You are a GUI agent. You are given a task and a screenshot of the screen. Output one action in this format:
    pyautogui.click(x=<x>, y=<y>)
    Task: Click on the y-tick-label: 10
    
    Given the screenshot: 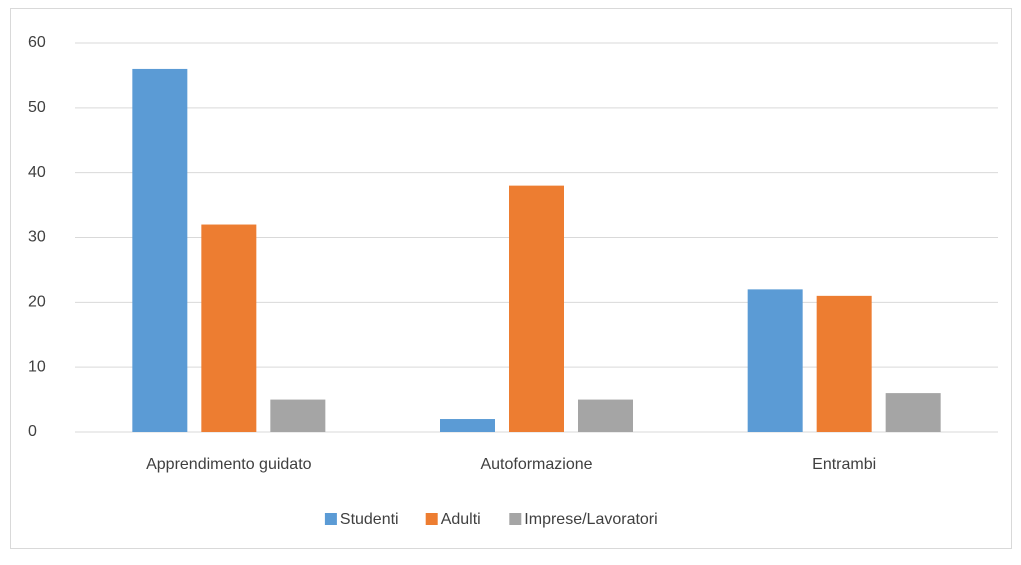 What is the action you would take?
    pyautogui.click(x=37, y=366)
    